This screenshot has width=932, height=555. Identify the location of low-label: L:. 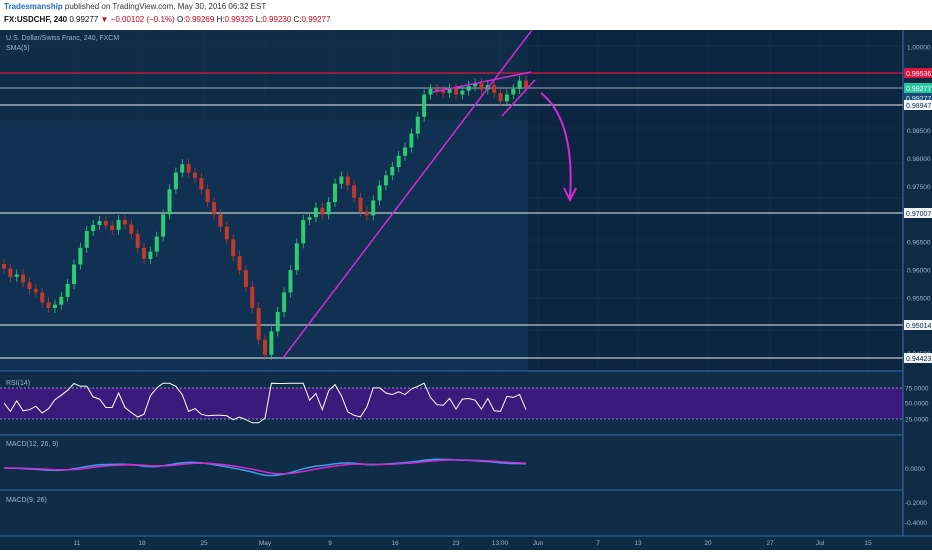
(259, 19).